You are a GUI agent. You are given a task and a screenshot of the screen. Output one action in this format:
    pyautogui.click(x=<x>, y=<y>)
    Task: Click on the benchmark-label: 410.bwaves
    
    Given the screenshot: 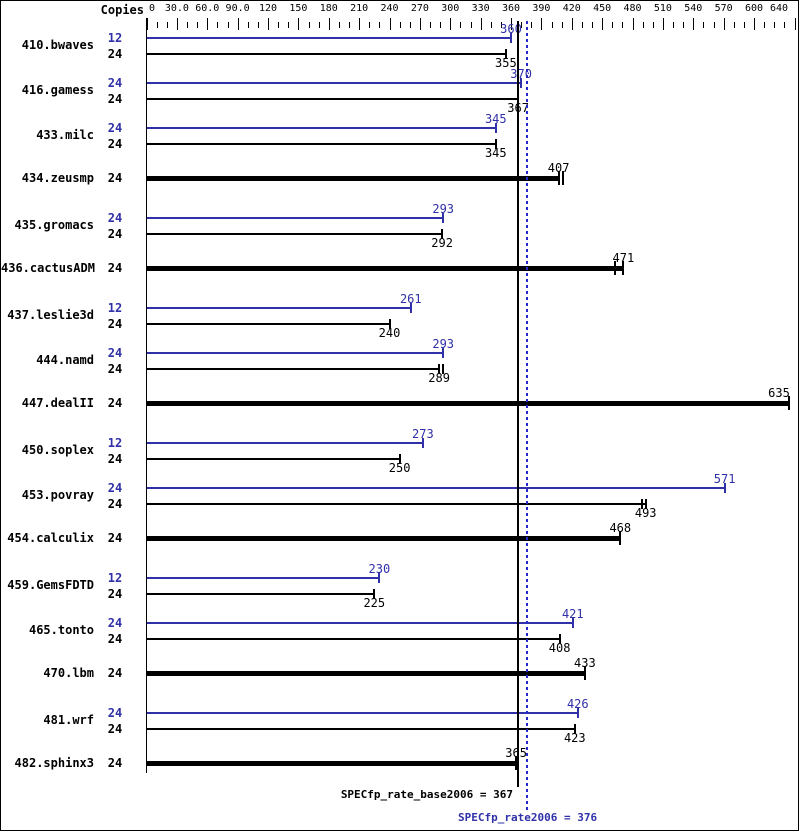 What is the action you would take?
    pyautogui.click(x=57, y=45)
    